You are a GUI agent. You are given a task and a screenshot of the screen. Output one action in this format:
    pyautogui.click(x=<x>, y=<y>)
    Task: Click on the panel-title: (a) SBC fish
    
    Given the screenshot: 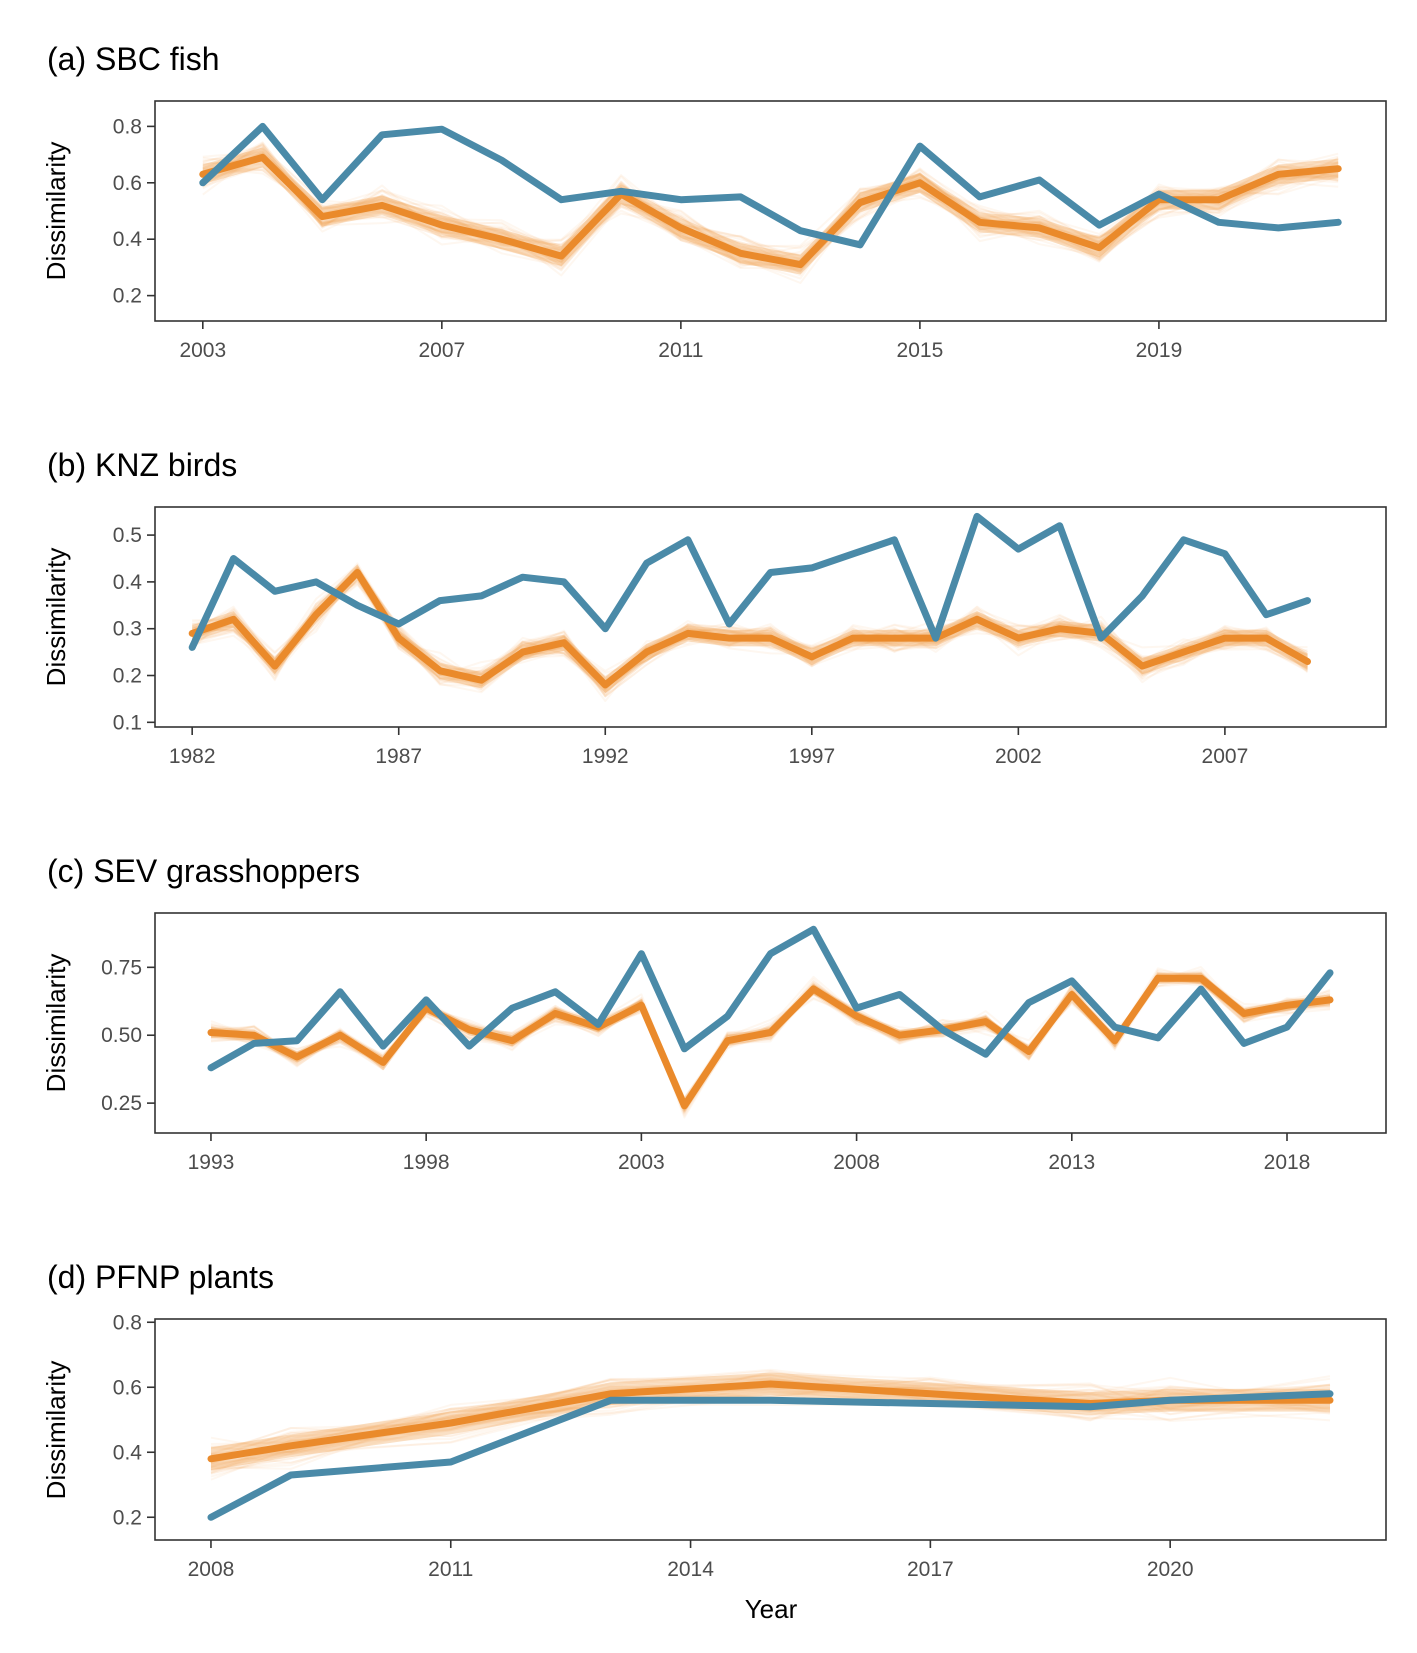 What is the action you would take?
    pyautogui.click(x=133, y=59)
    